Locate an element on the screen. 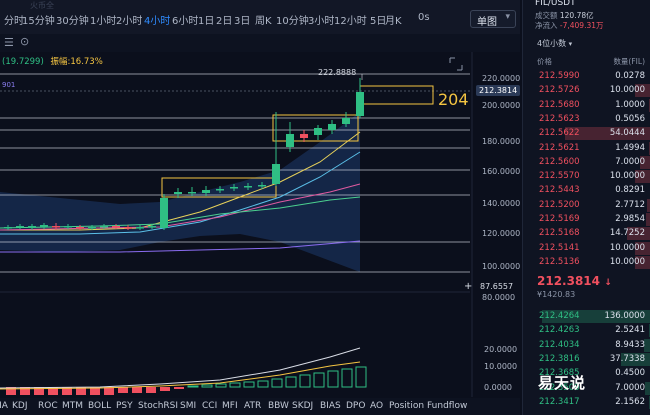 Image resolution: width=650 pixels, height=415 pixels. indicator-tab: BOLL is located at coordinates (100, 406).